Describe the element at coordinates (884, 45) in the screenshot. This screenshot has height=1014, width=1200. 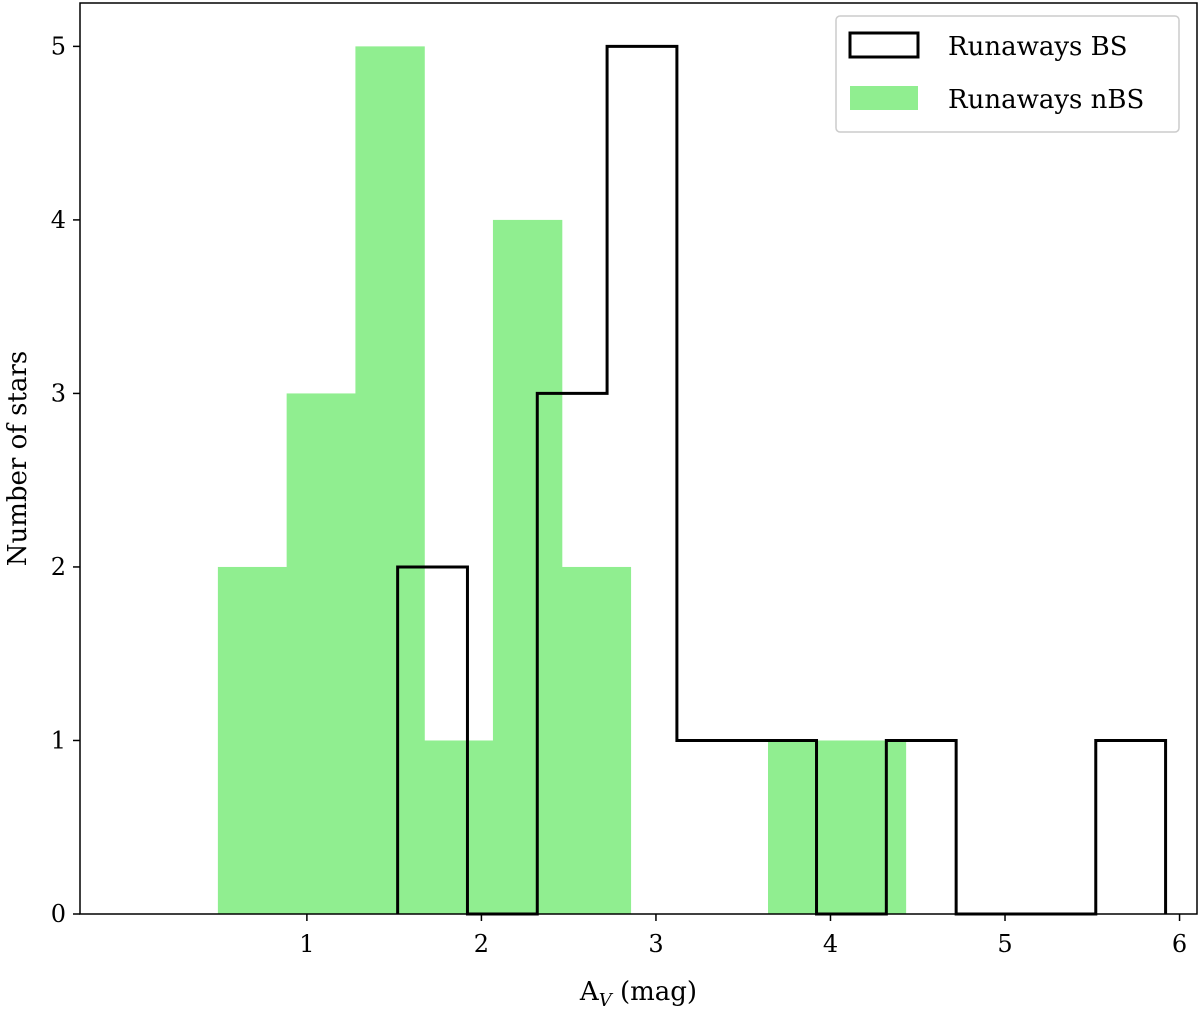
I see `legend-swatch-bs` at that location.